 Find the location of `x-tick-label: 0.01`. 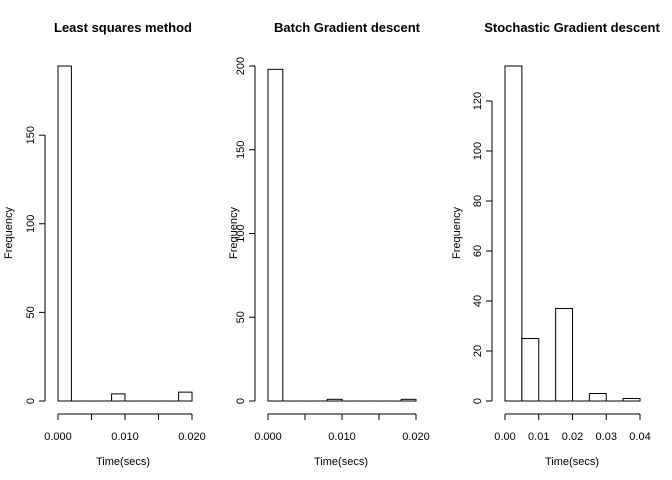

x-tick-label: 0.01 is located at coordinates (538, 437).